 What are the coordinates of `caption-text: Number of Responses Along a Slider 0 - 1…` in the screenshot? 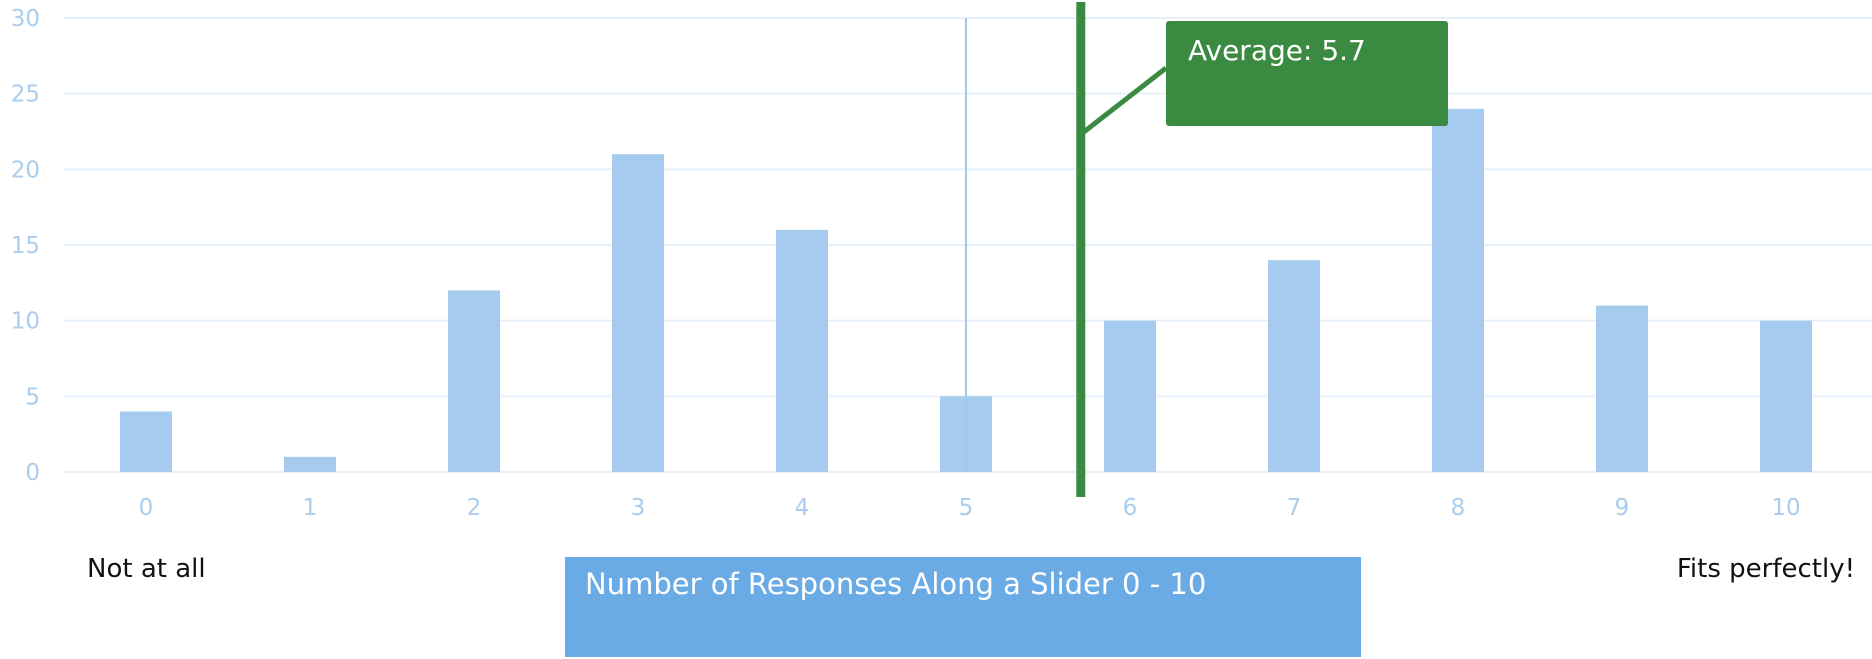 It's located at (895, 584).